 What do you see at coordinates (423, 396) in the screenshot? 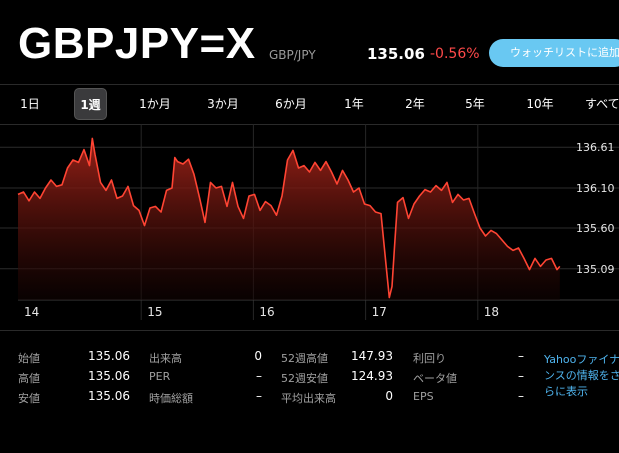
I see `stat-eps-label: EPS` at bounding box center [423, 396].